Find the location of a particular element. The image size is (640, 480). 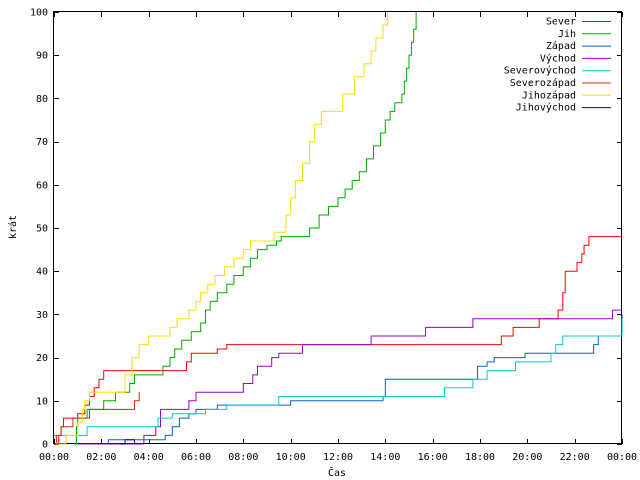

y-tick-label: 90 is located at coordinates (42, 56).